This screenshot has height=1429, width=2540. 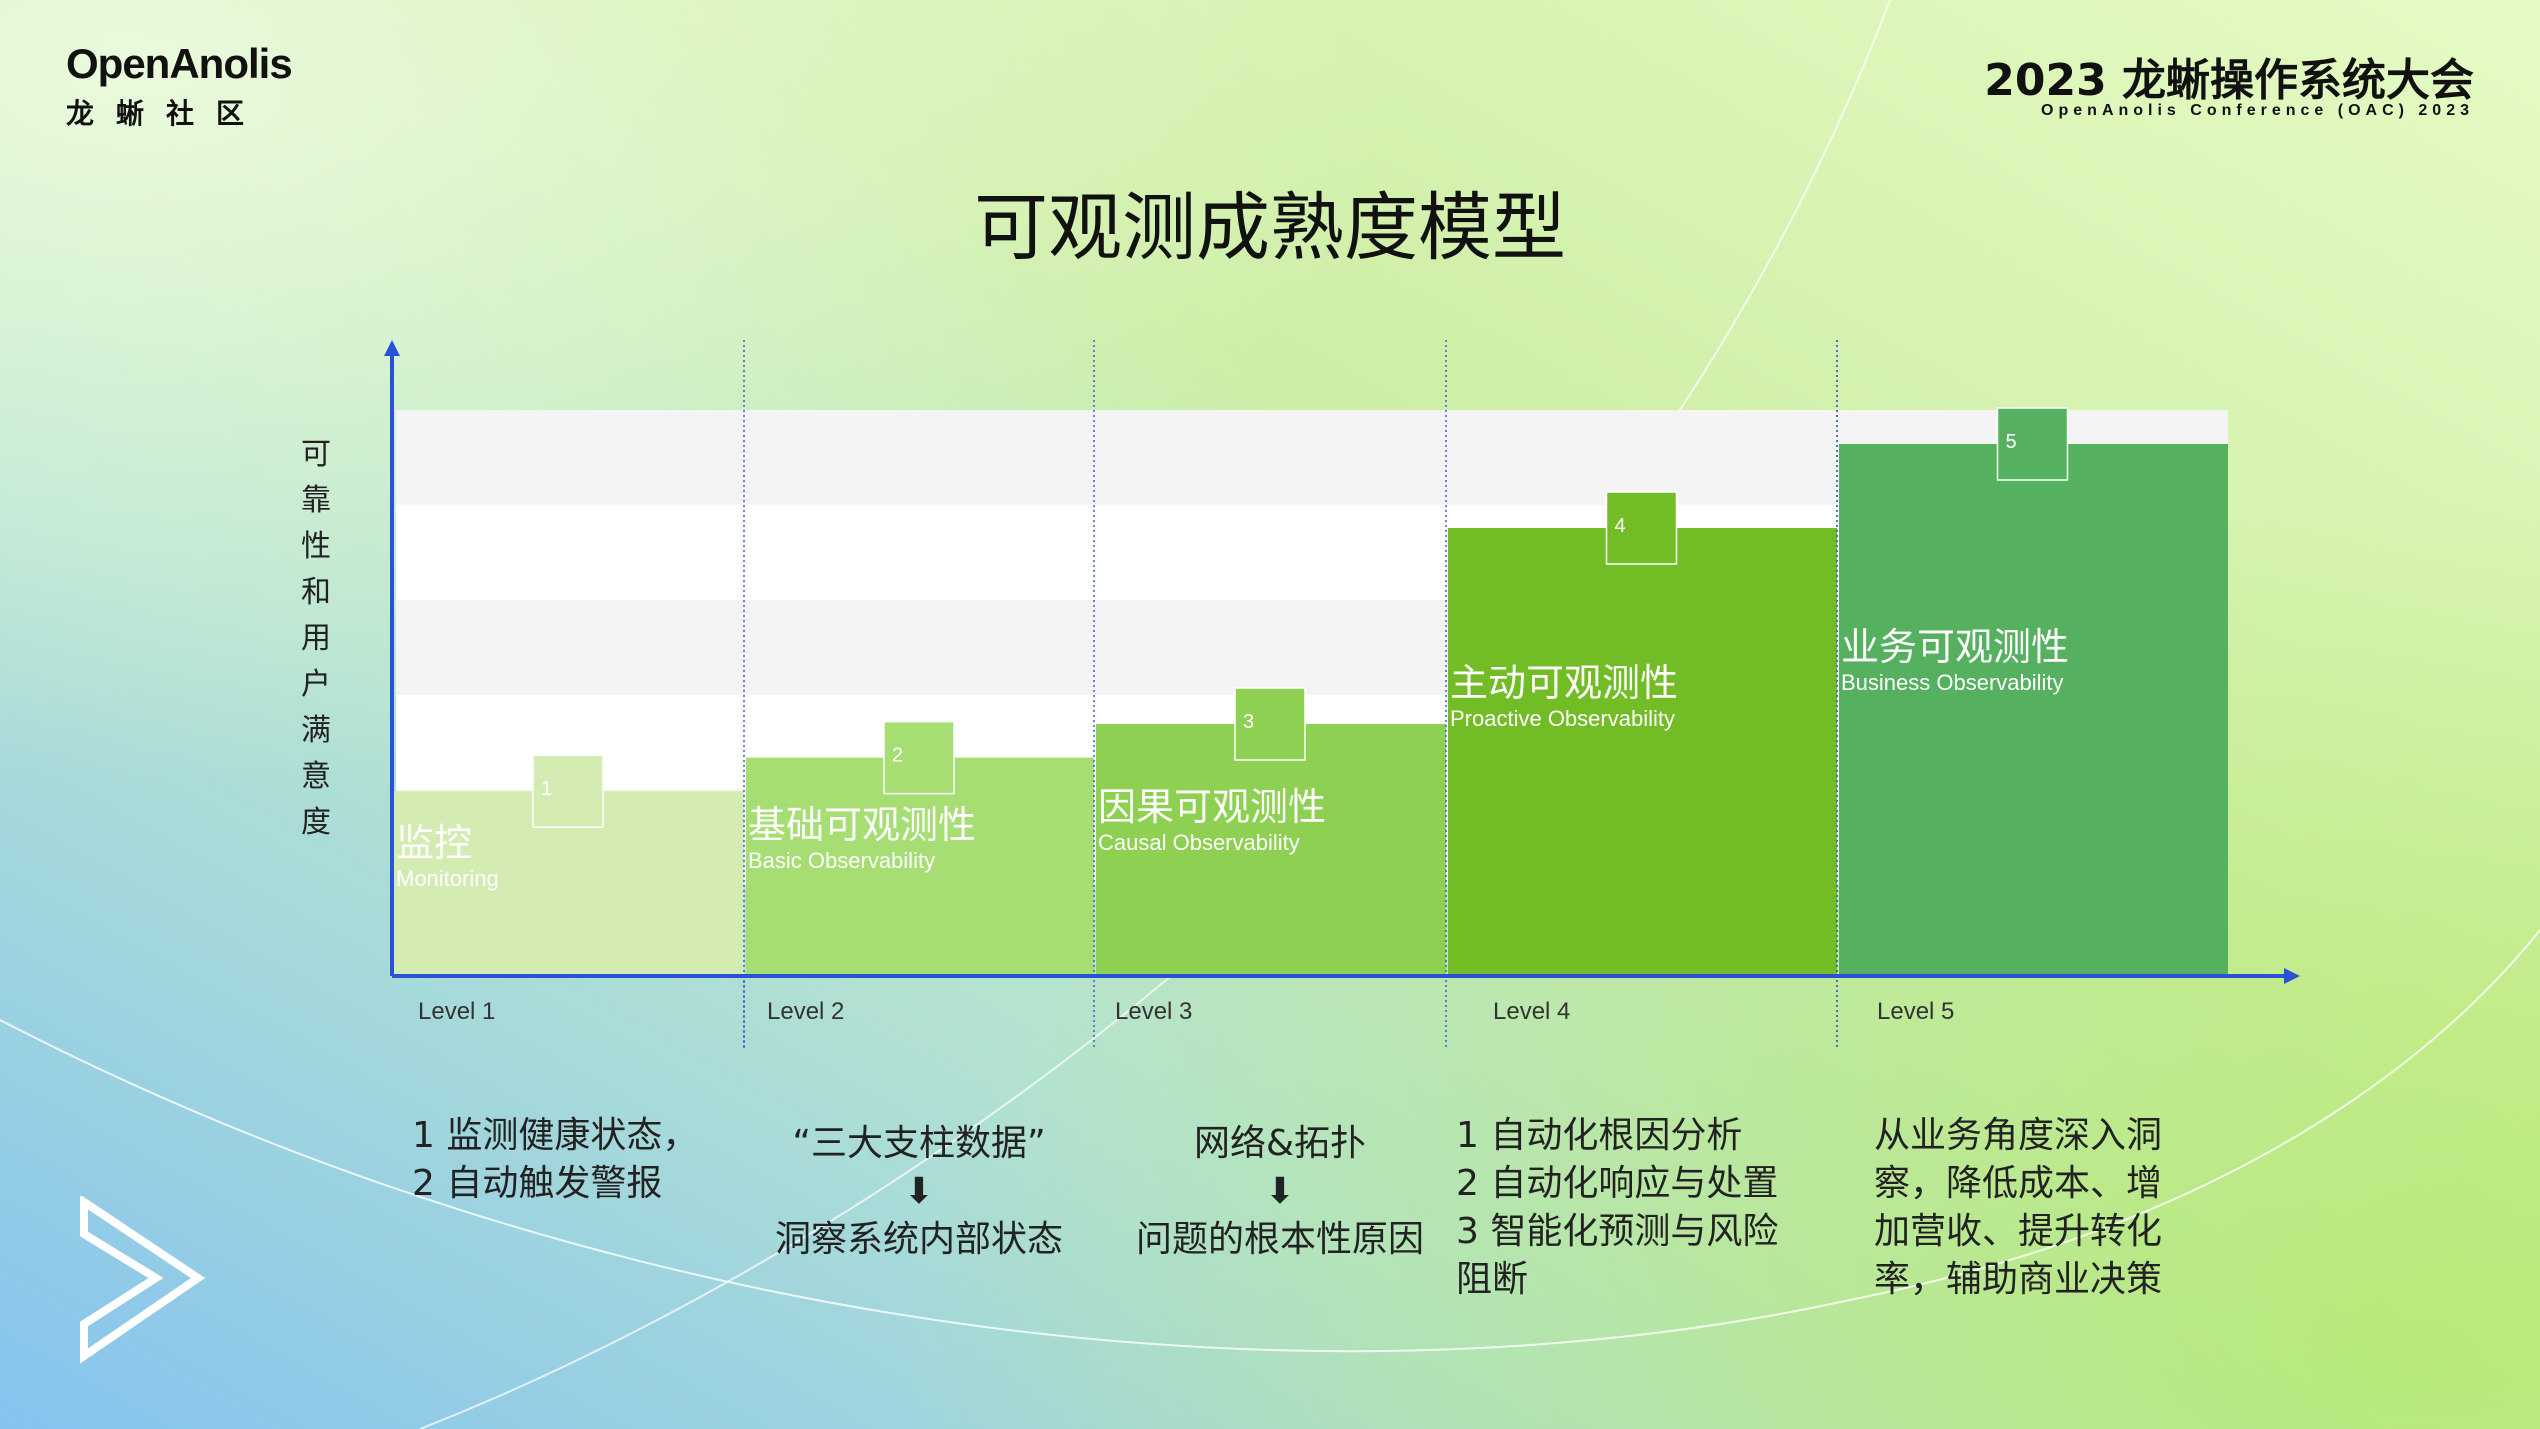 I want to click on level-name: 监控, so click(x=434, y=843).